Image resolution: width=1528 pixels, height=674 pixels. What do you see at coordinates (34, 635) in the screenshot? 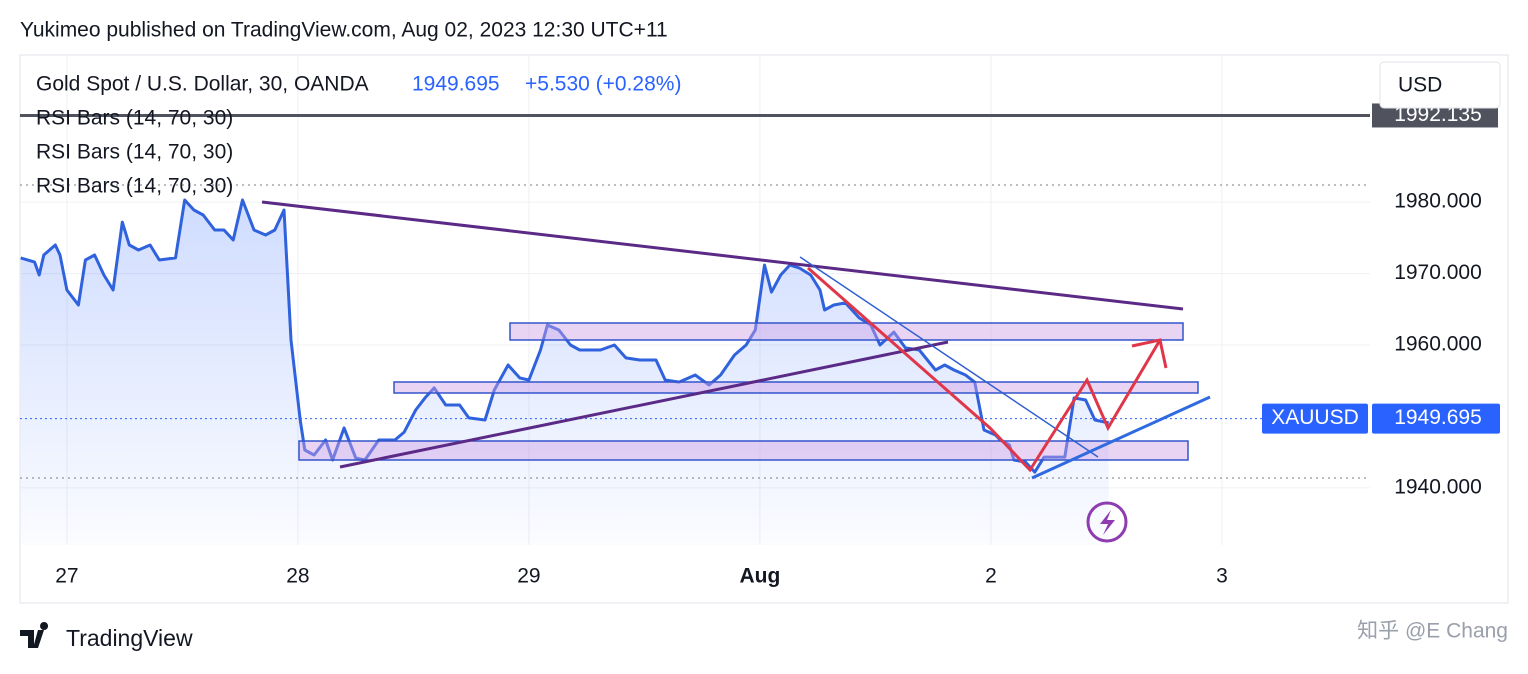
I see `brand-logo` at bounding box center [34, 635].